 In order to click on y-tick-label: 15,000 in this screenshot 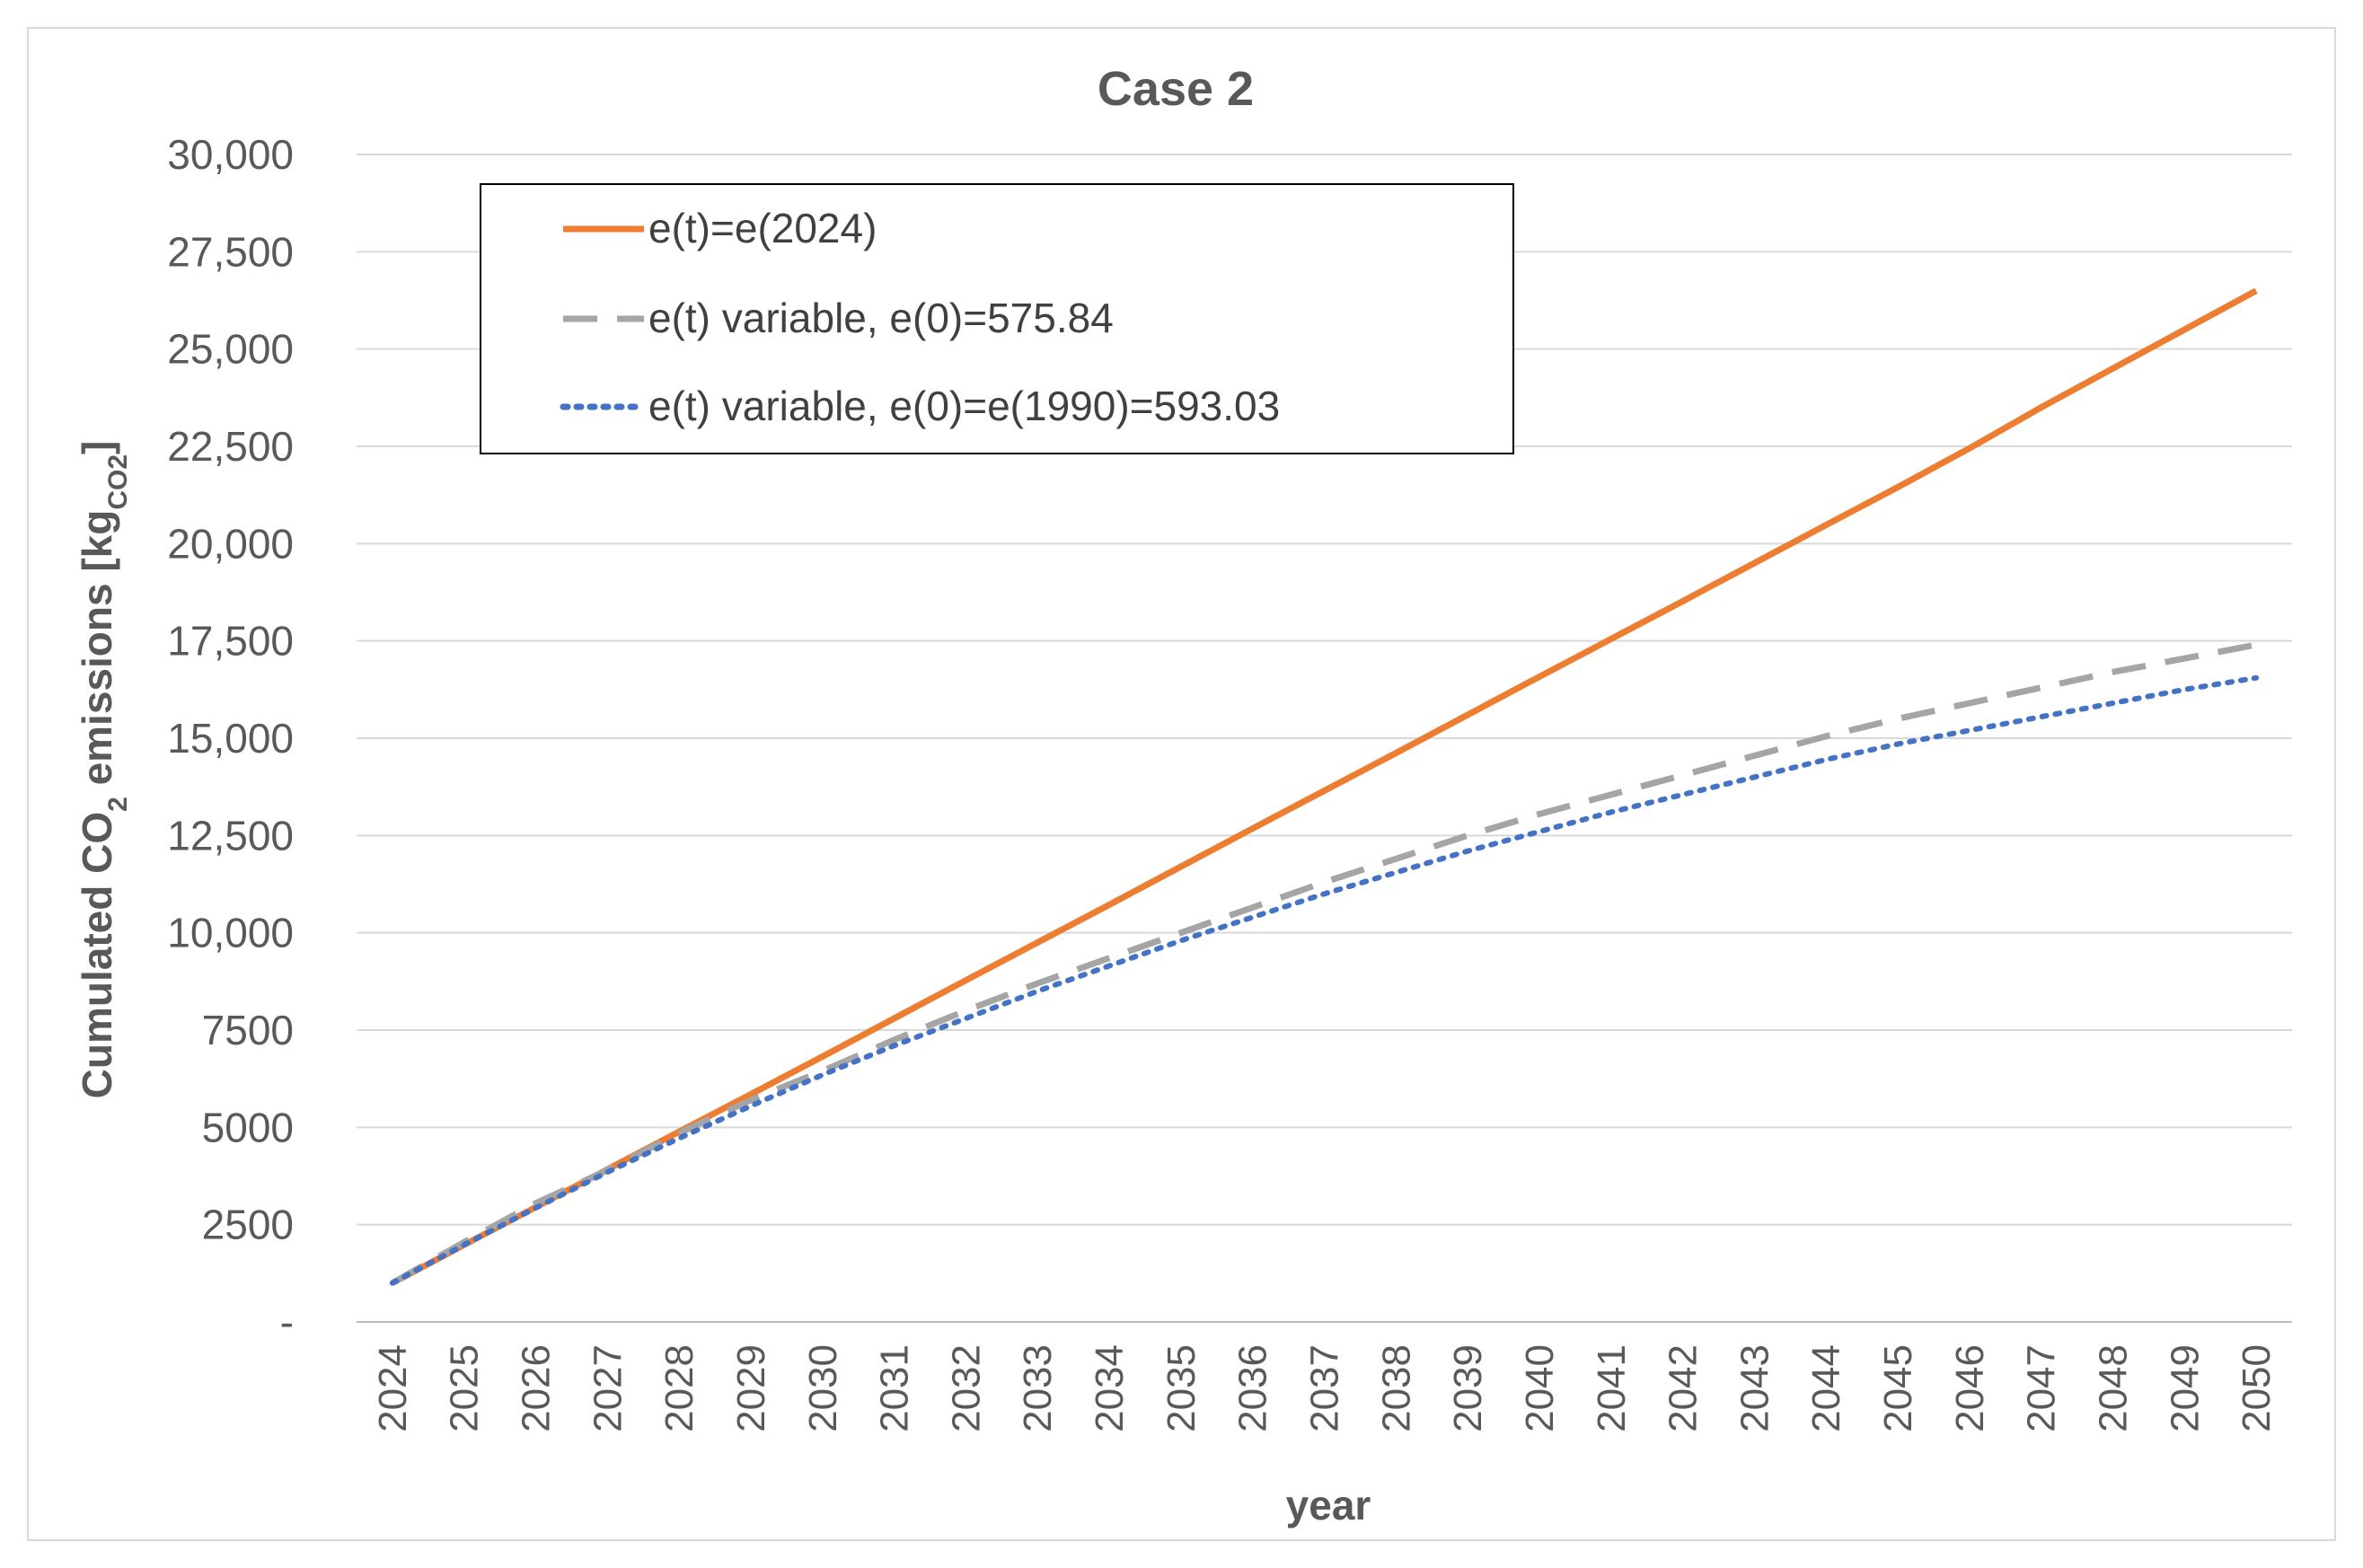, I will do `click(231, 738)`.